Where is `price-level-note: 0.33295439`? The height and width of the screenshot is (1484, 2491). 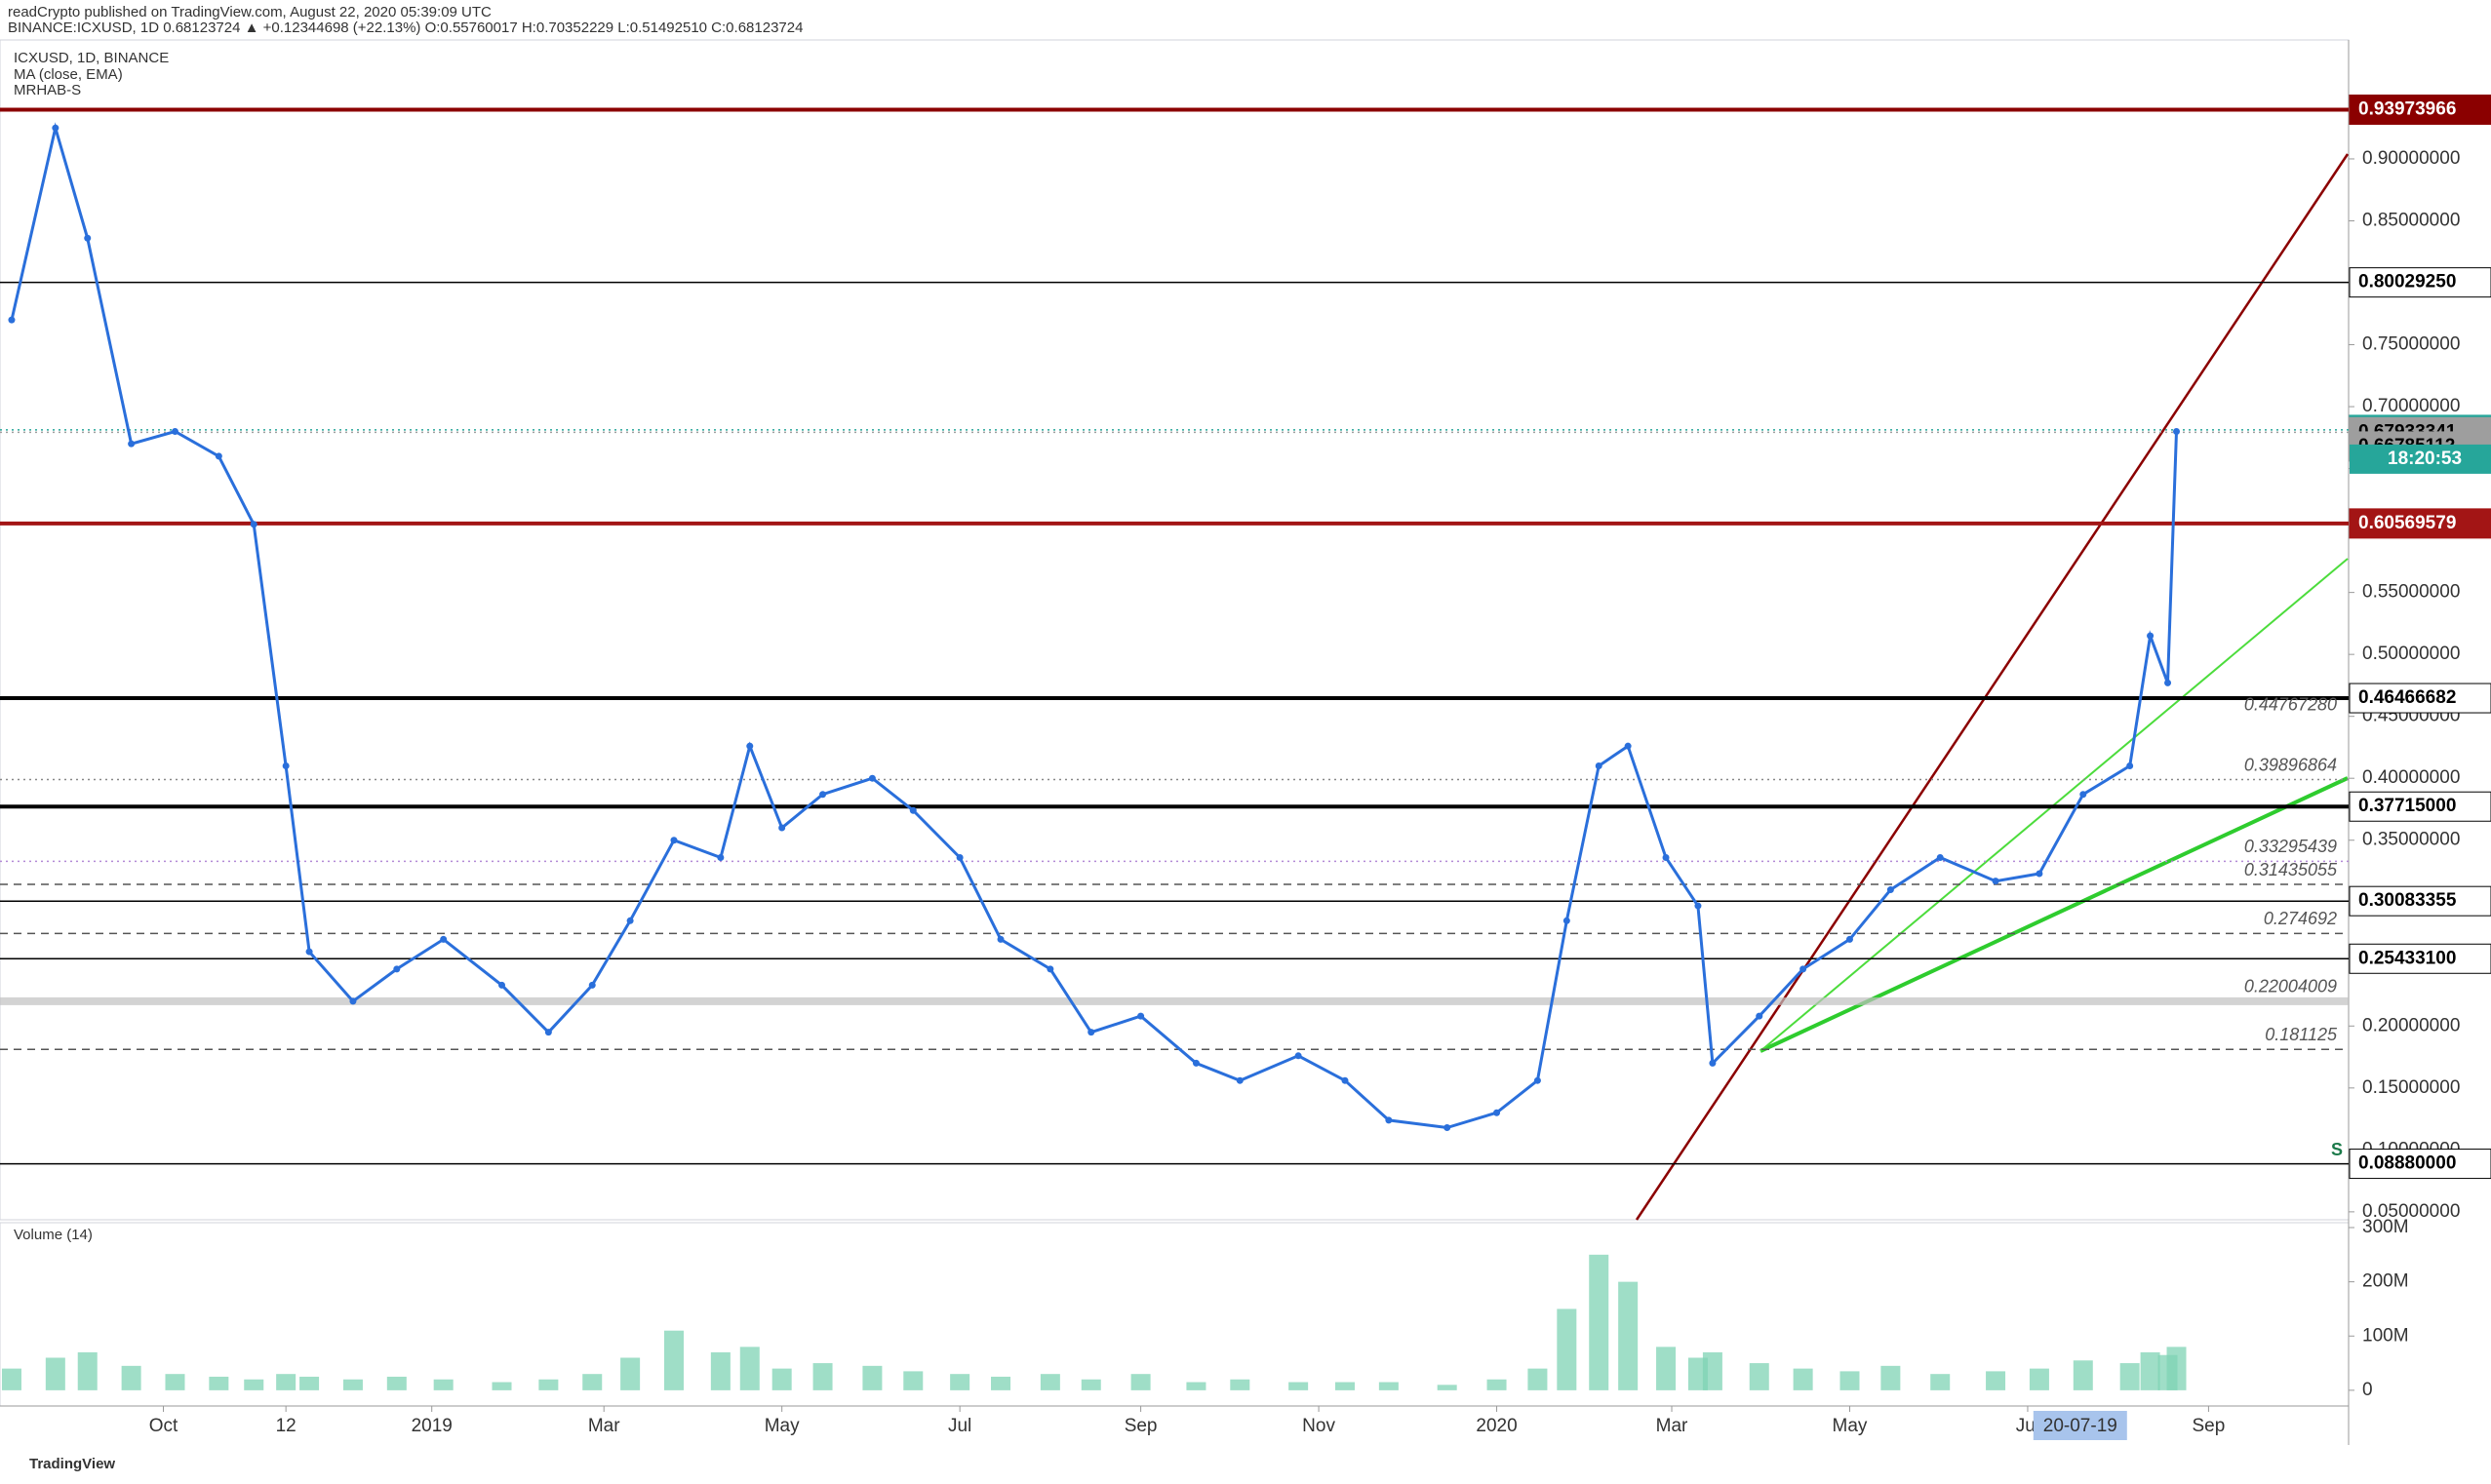 price-level-note: 0.33295439 is located at coordinates (2291, 846).